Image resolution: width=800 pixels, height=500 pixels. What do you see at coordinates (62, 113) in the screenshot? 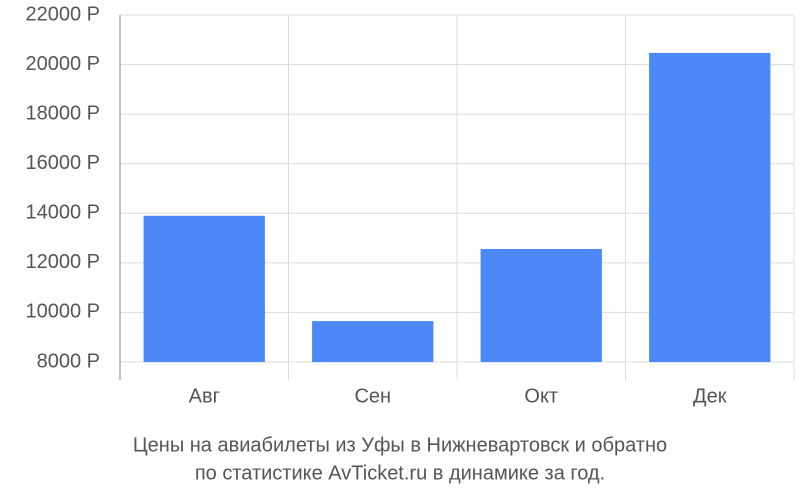
I see `y-tick-label: 18000 Р` at bounding box center [62, 113].